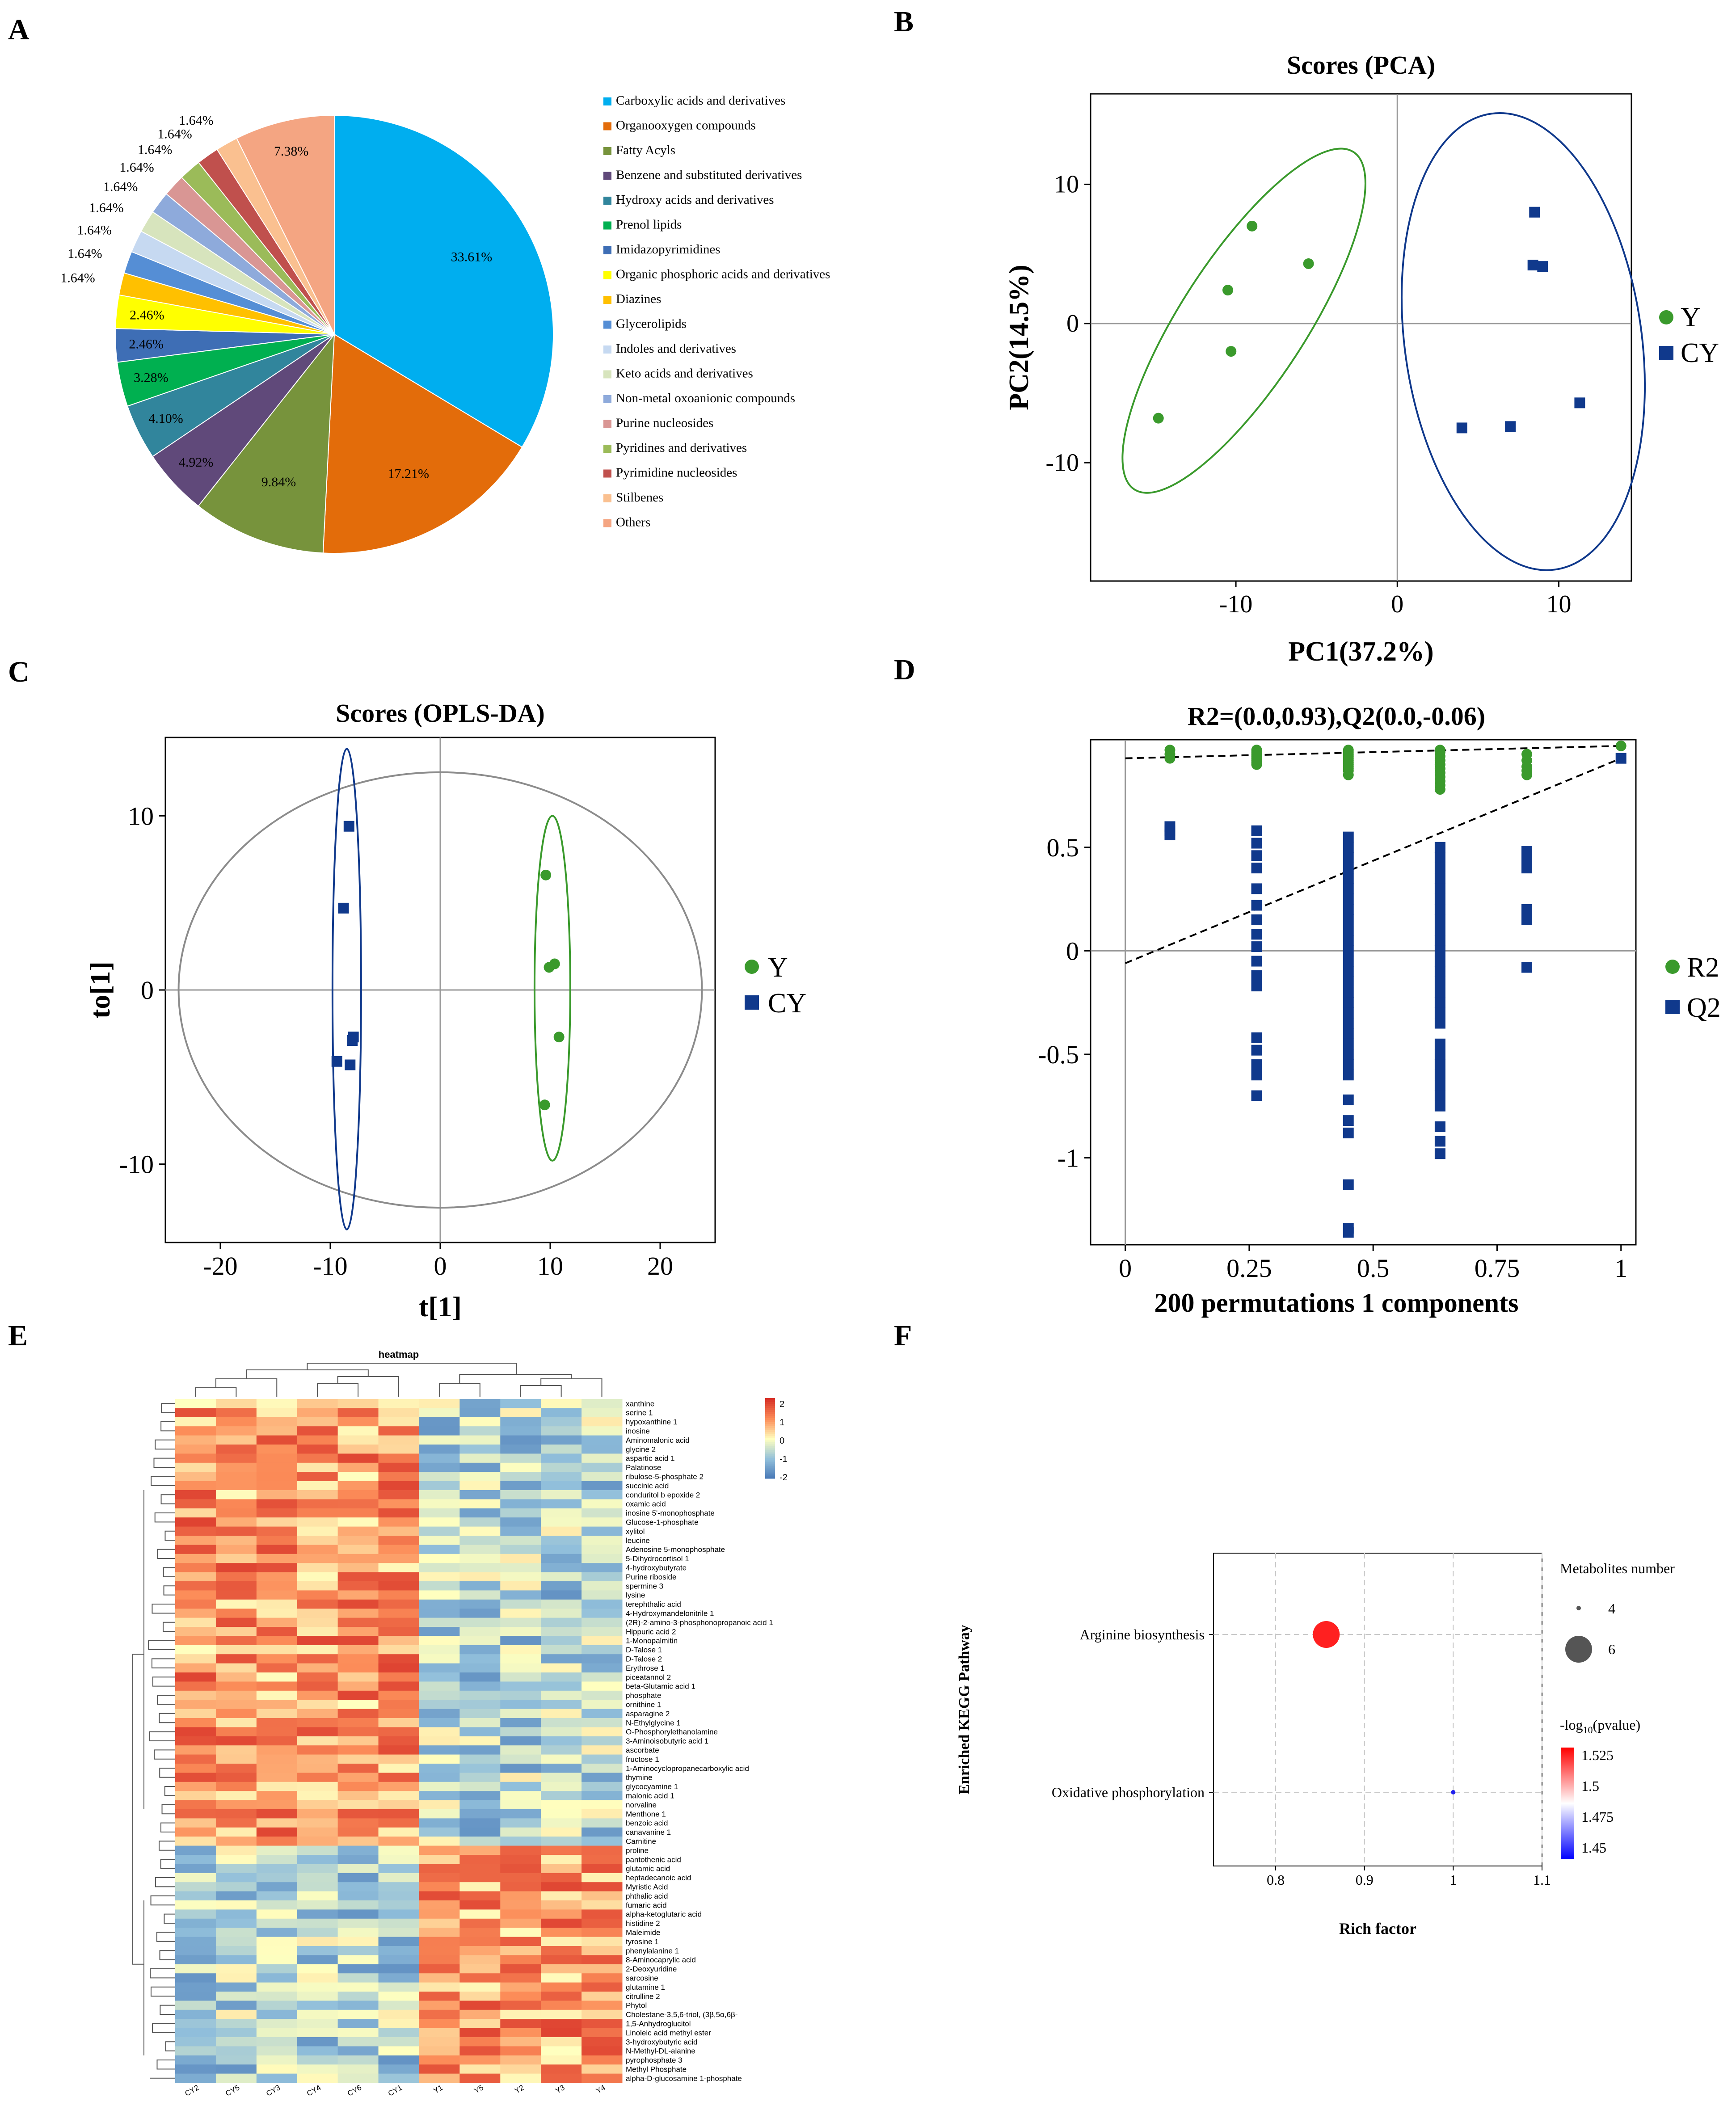  I want to click on y-axis-label: to[1], so click(100, 990).